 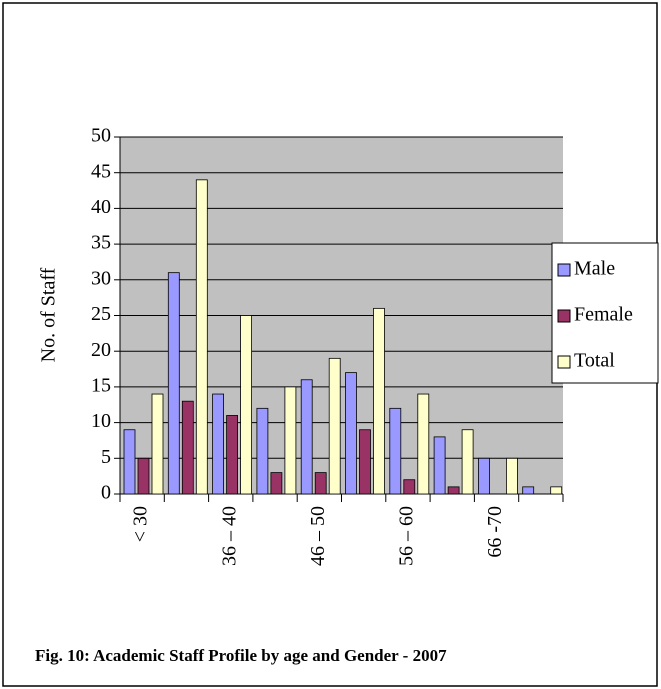 What do you see at coordinates (594, 269) in the screenshot?
I see `legend-label: Male` at bounding box center [594, 269].